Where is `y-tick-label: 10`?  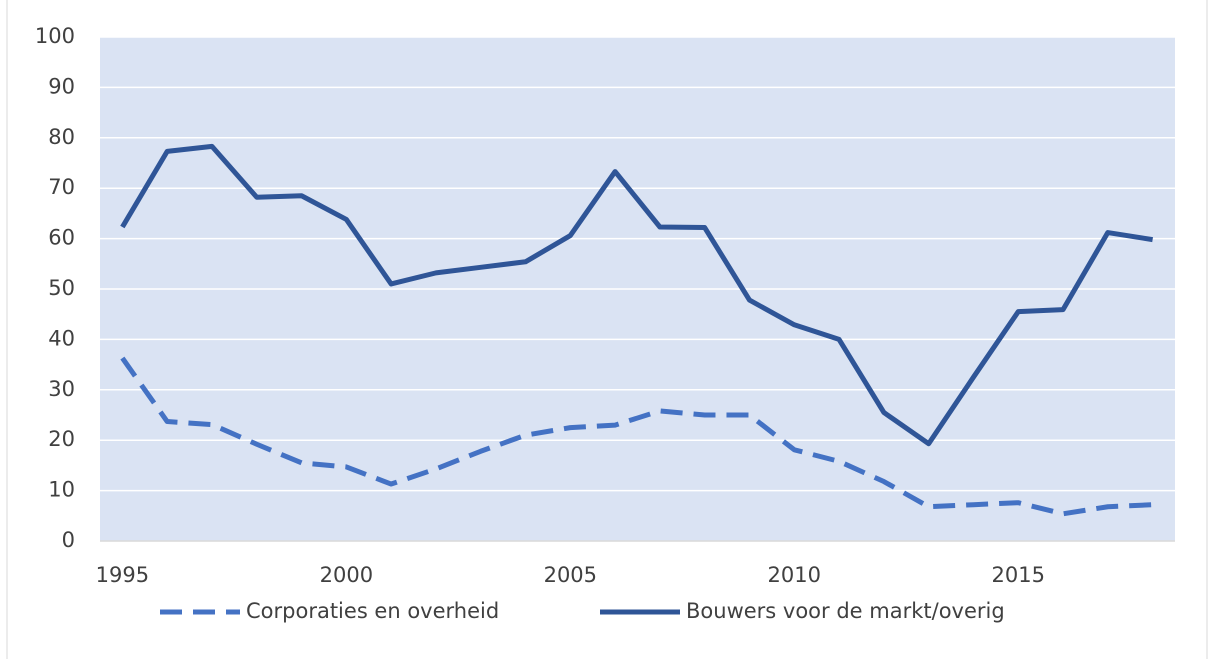
y-tick-label: 10 is located at coordinates (61, 490).